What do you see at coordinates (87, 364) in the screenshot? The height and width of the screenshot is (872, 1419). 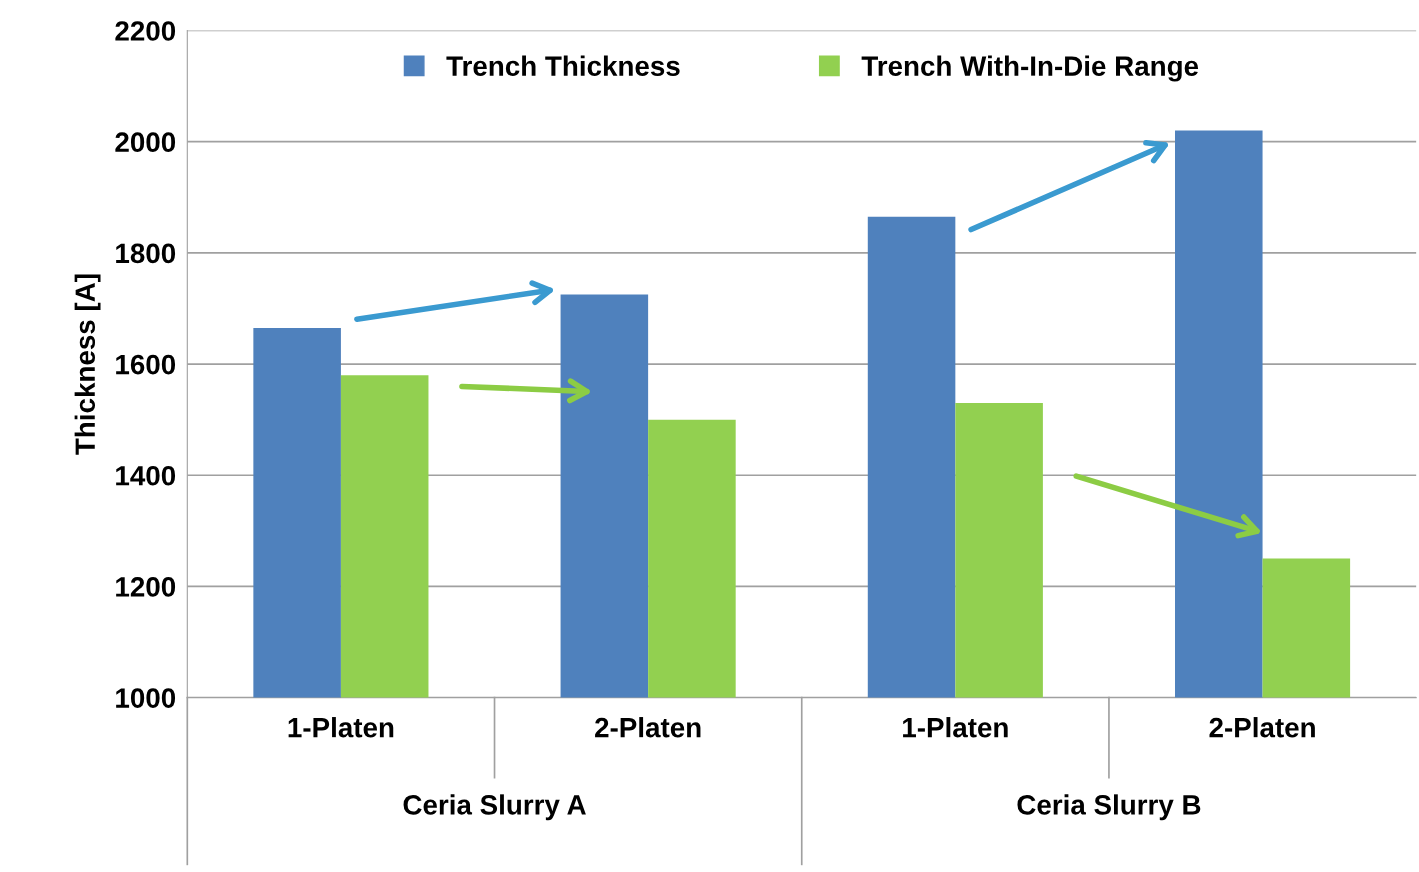 I see `y-axis-title: Thickness [A]` at bounding box center [87, 364].